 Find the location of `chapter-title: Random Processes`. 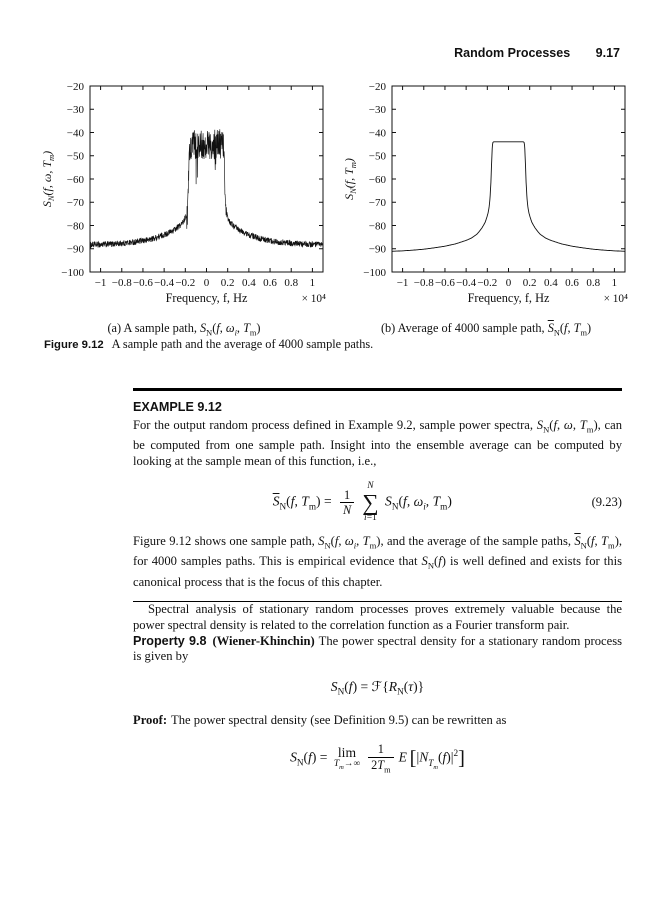

chapter-title: Random Processes is located at coordinates (512, 53).